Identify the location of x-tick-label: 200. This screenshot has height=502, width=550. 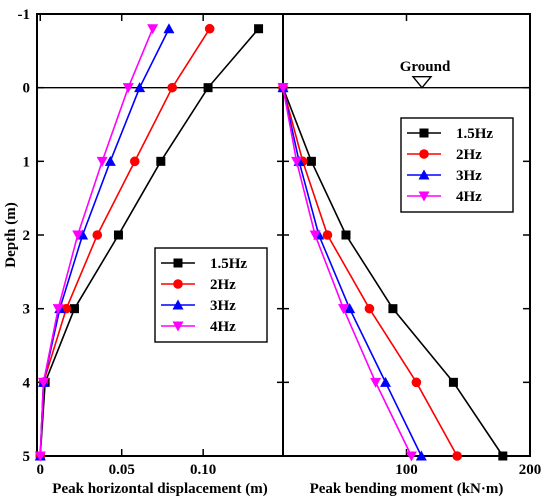
(530, 470).